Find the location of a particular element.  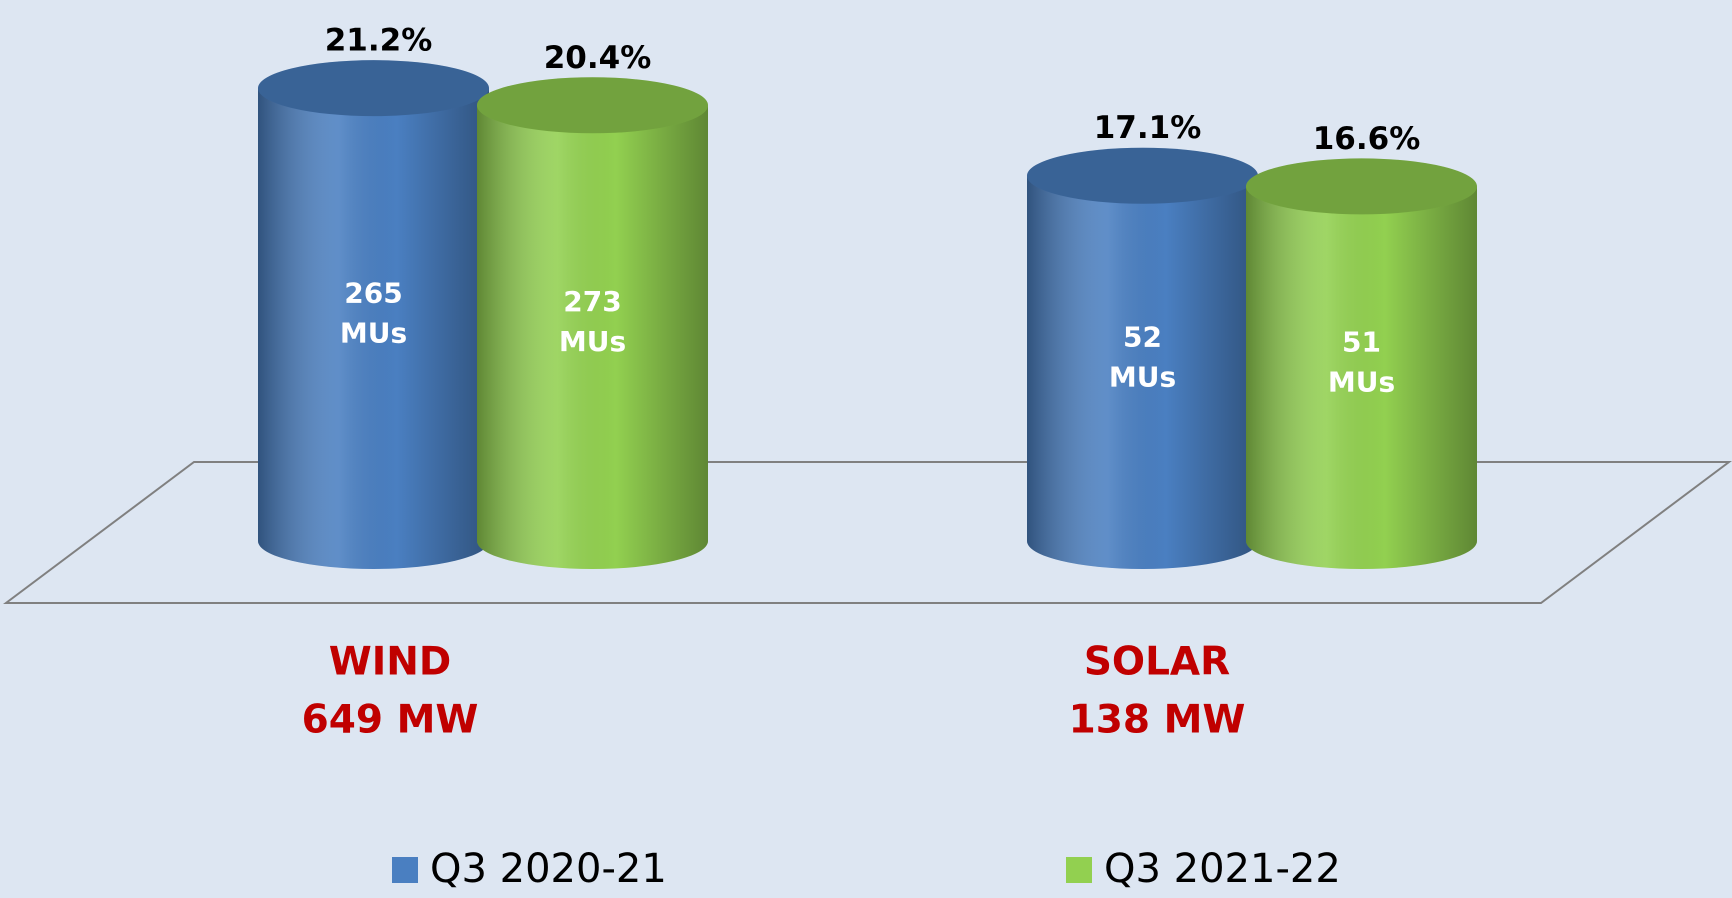

value-label: 21.2% is located at coordinates (379, 41).